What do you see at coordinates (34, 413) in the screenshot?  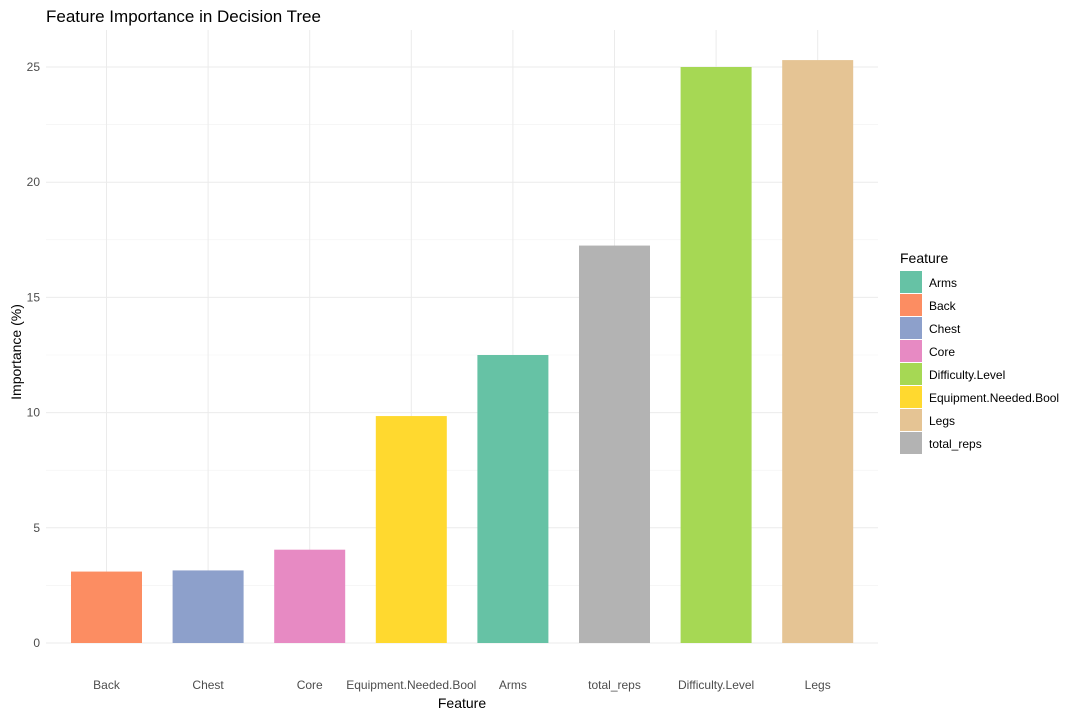 I see `y-tick-label: 10` at bounding box center [34, 413].